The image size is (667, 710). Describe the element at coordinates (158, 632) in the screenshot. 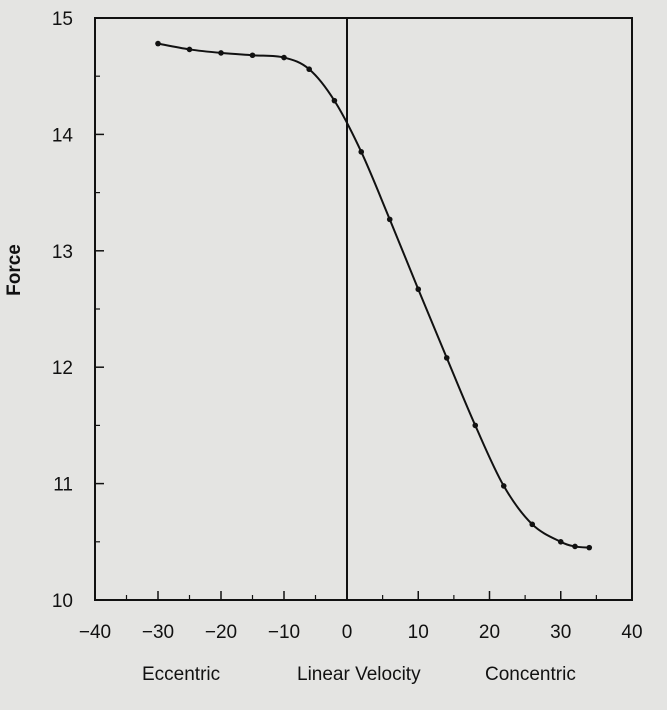

I see `x-tick-label: −30` at that location.